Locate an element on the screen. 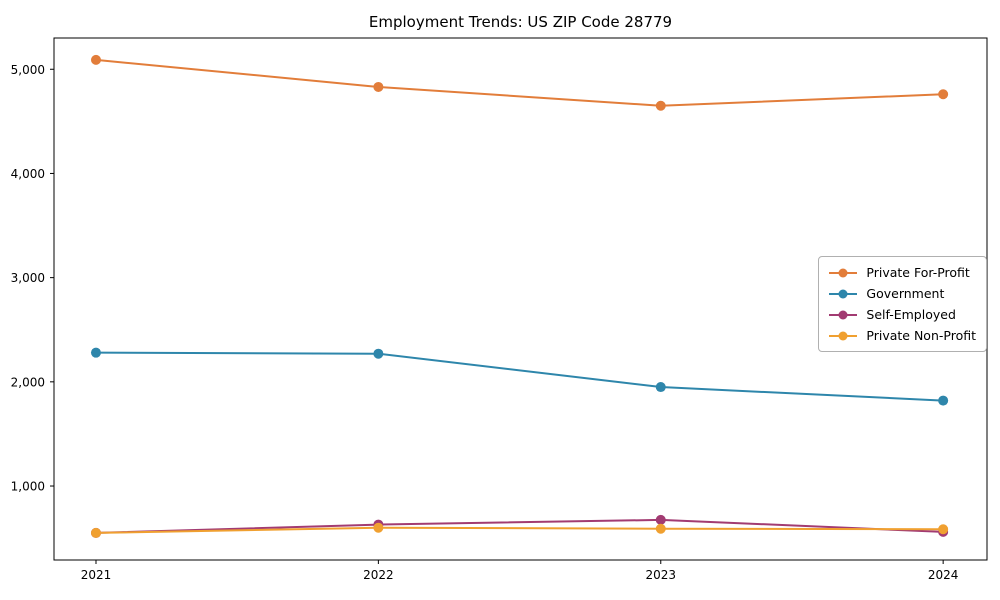 This screenshot has width=1000, height=600. data-point-private-non-profit-2022 is located at coordinates (378, 527).